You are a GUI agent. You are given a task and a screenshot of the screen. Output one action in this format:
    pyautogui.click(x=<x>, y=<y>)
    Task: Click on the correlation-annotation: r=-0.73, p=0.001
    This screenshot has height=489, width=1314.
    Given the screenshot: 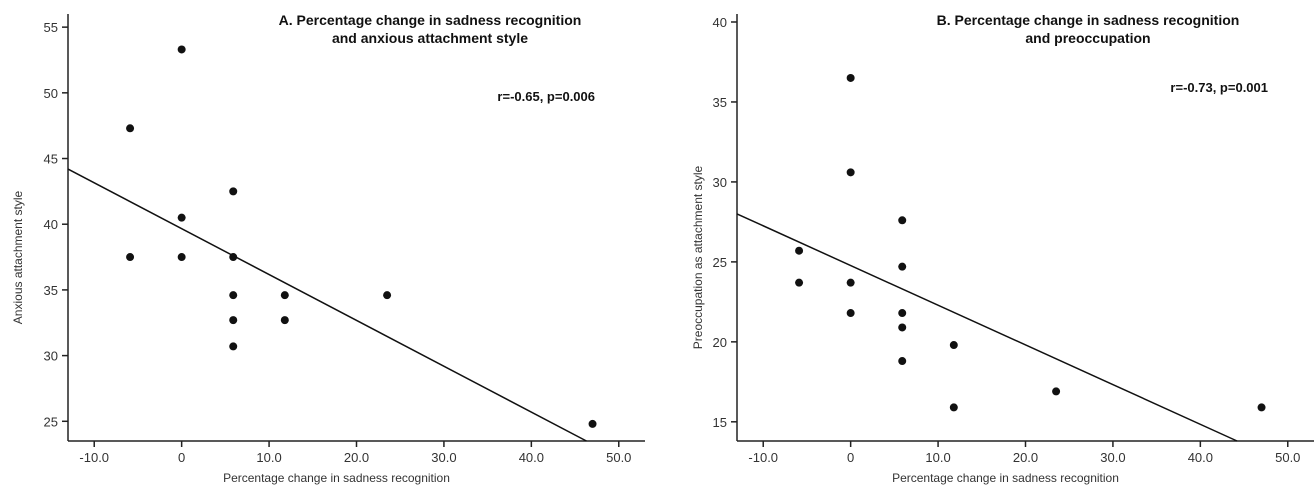 What is the action you would take?
    pyautogui.click(x=1219, y=87)
    